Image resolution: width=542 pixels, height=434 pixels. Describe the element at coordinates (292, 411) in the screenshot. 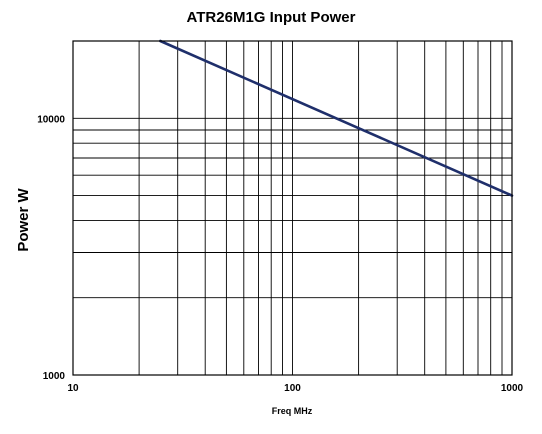

I see `x-axis-label: Freq MHz` at that location.